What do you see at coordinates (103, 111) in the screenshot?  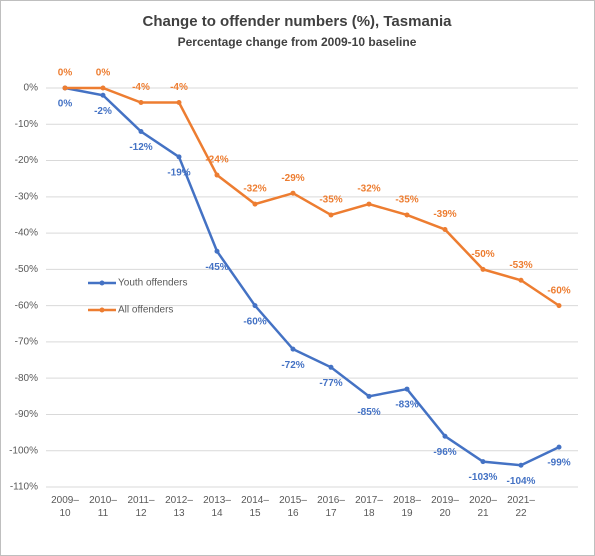 I see `data-label: -2%` at bounding box center [103, 111].